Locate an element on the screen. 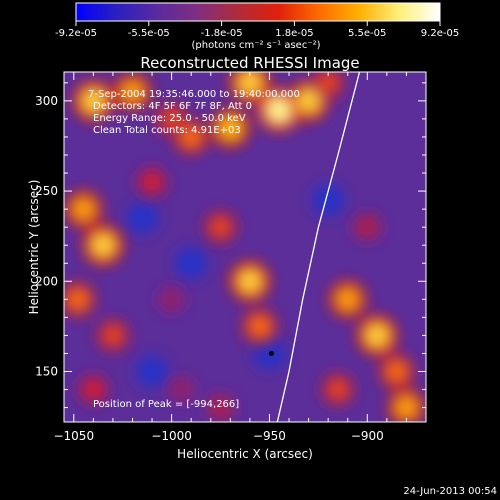  colorbar-tick-label: 5.5e-05 is located at coordinates (367, 33).